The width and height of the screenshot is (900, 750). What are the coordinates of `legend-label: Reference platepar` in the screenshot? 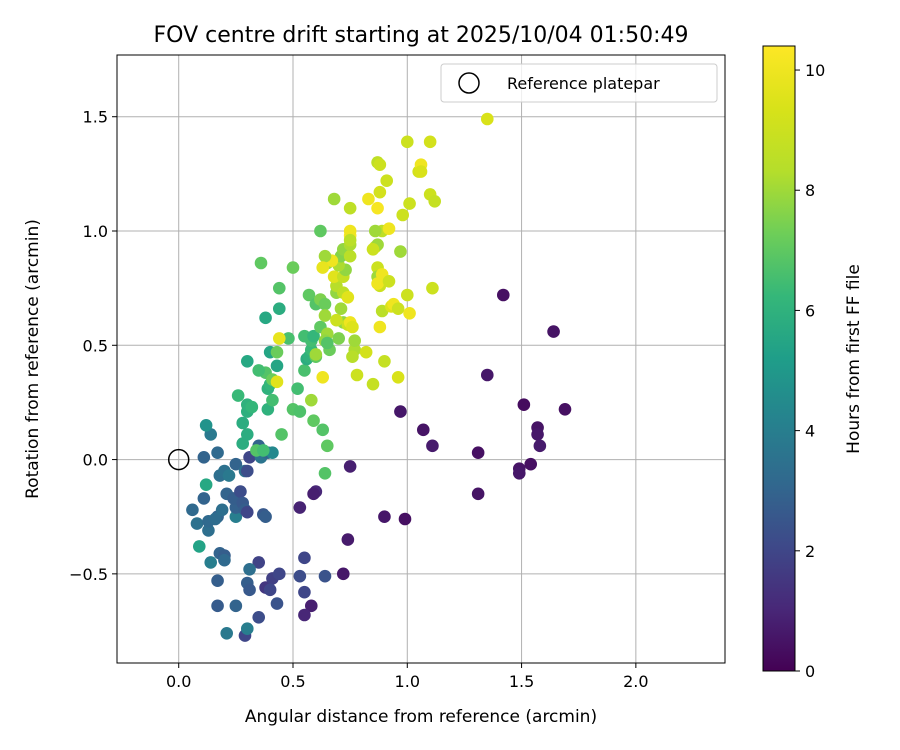 It's located at (583, 83).